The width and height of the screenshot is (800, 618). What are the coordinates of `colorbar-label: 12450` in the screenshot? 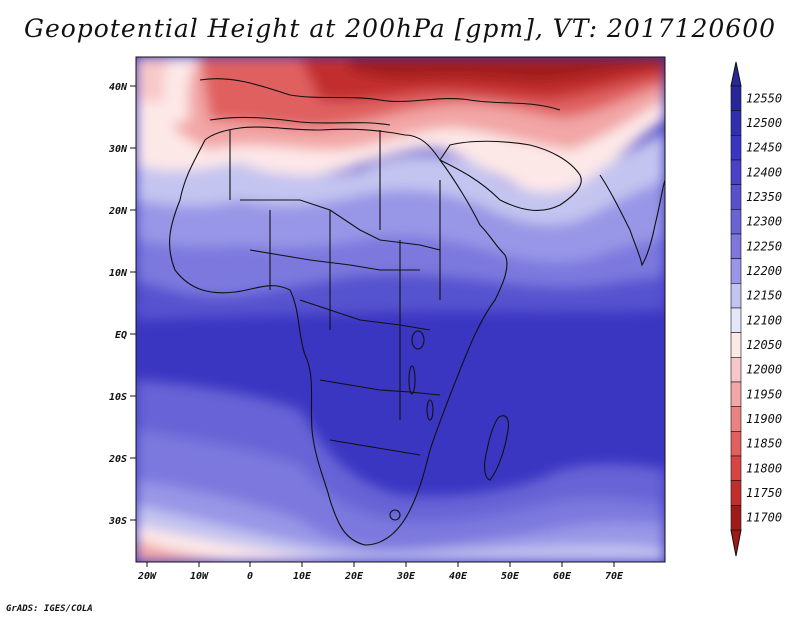 It's located at (764, 148).